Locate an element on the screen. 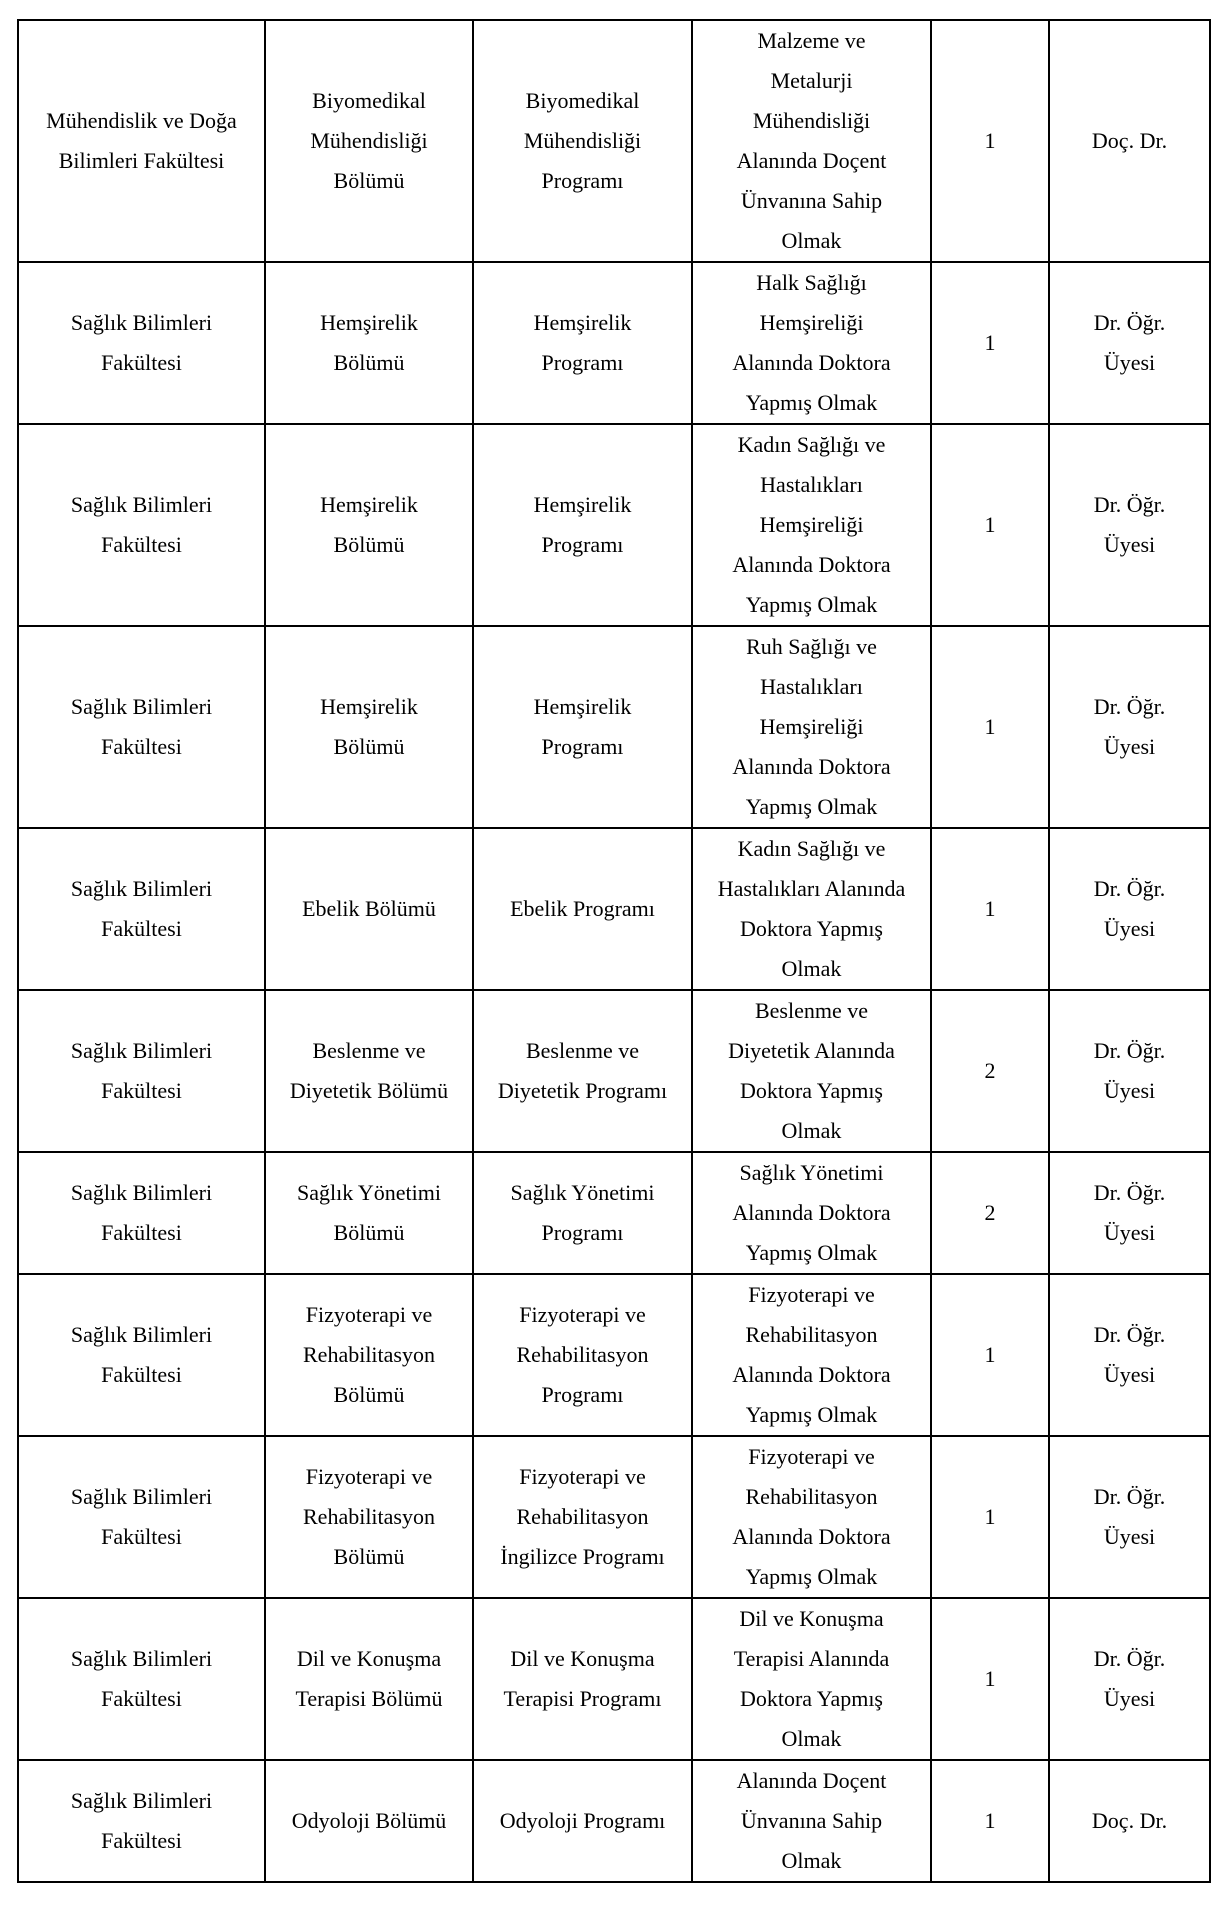 This screenshot has height=1920, width=1220. program-cell: Biyomedikal Mühendisliği Programı is located at coordinates (582, 141).